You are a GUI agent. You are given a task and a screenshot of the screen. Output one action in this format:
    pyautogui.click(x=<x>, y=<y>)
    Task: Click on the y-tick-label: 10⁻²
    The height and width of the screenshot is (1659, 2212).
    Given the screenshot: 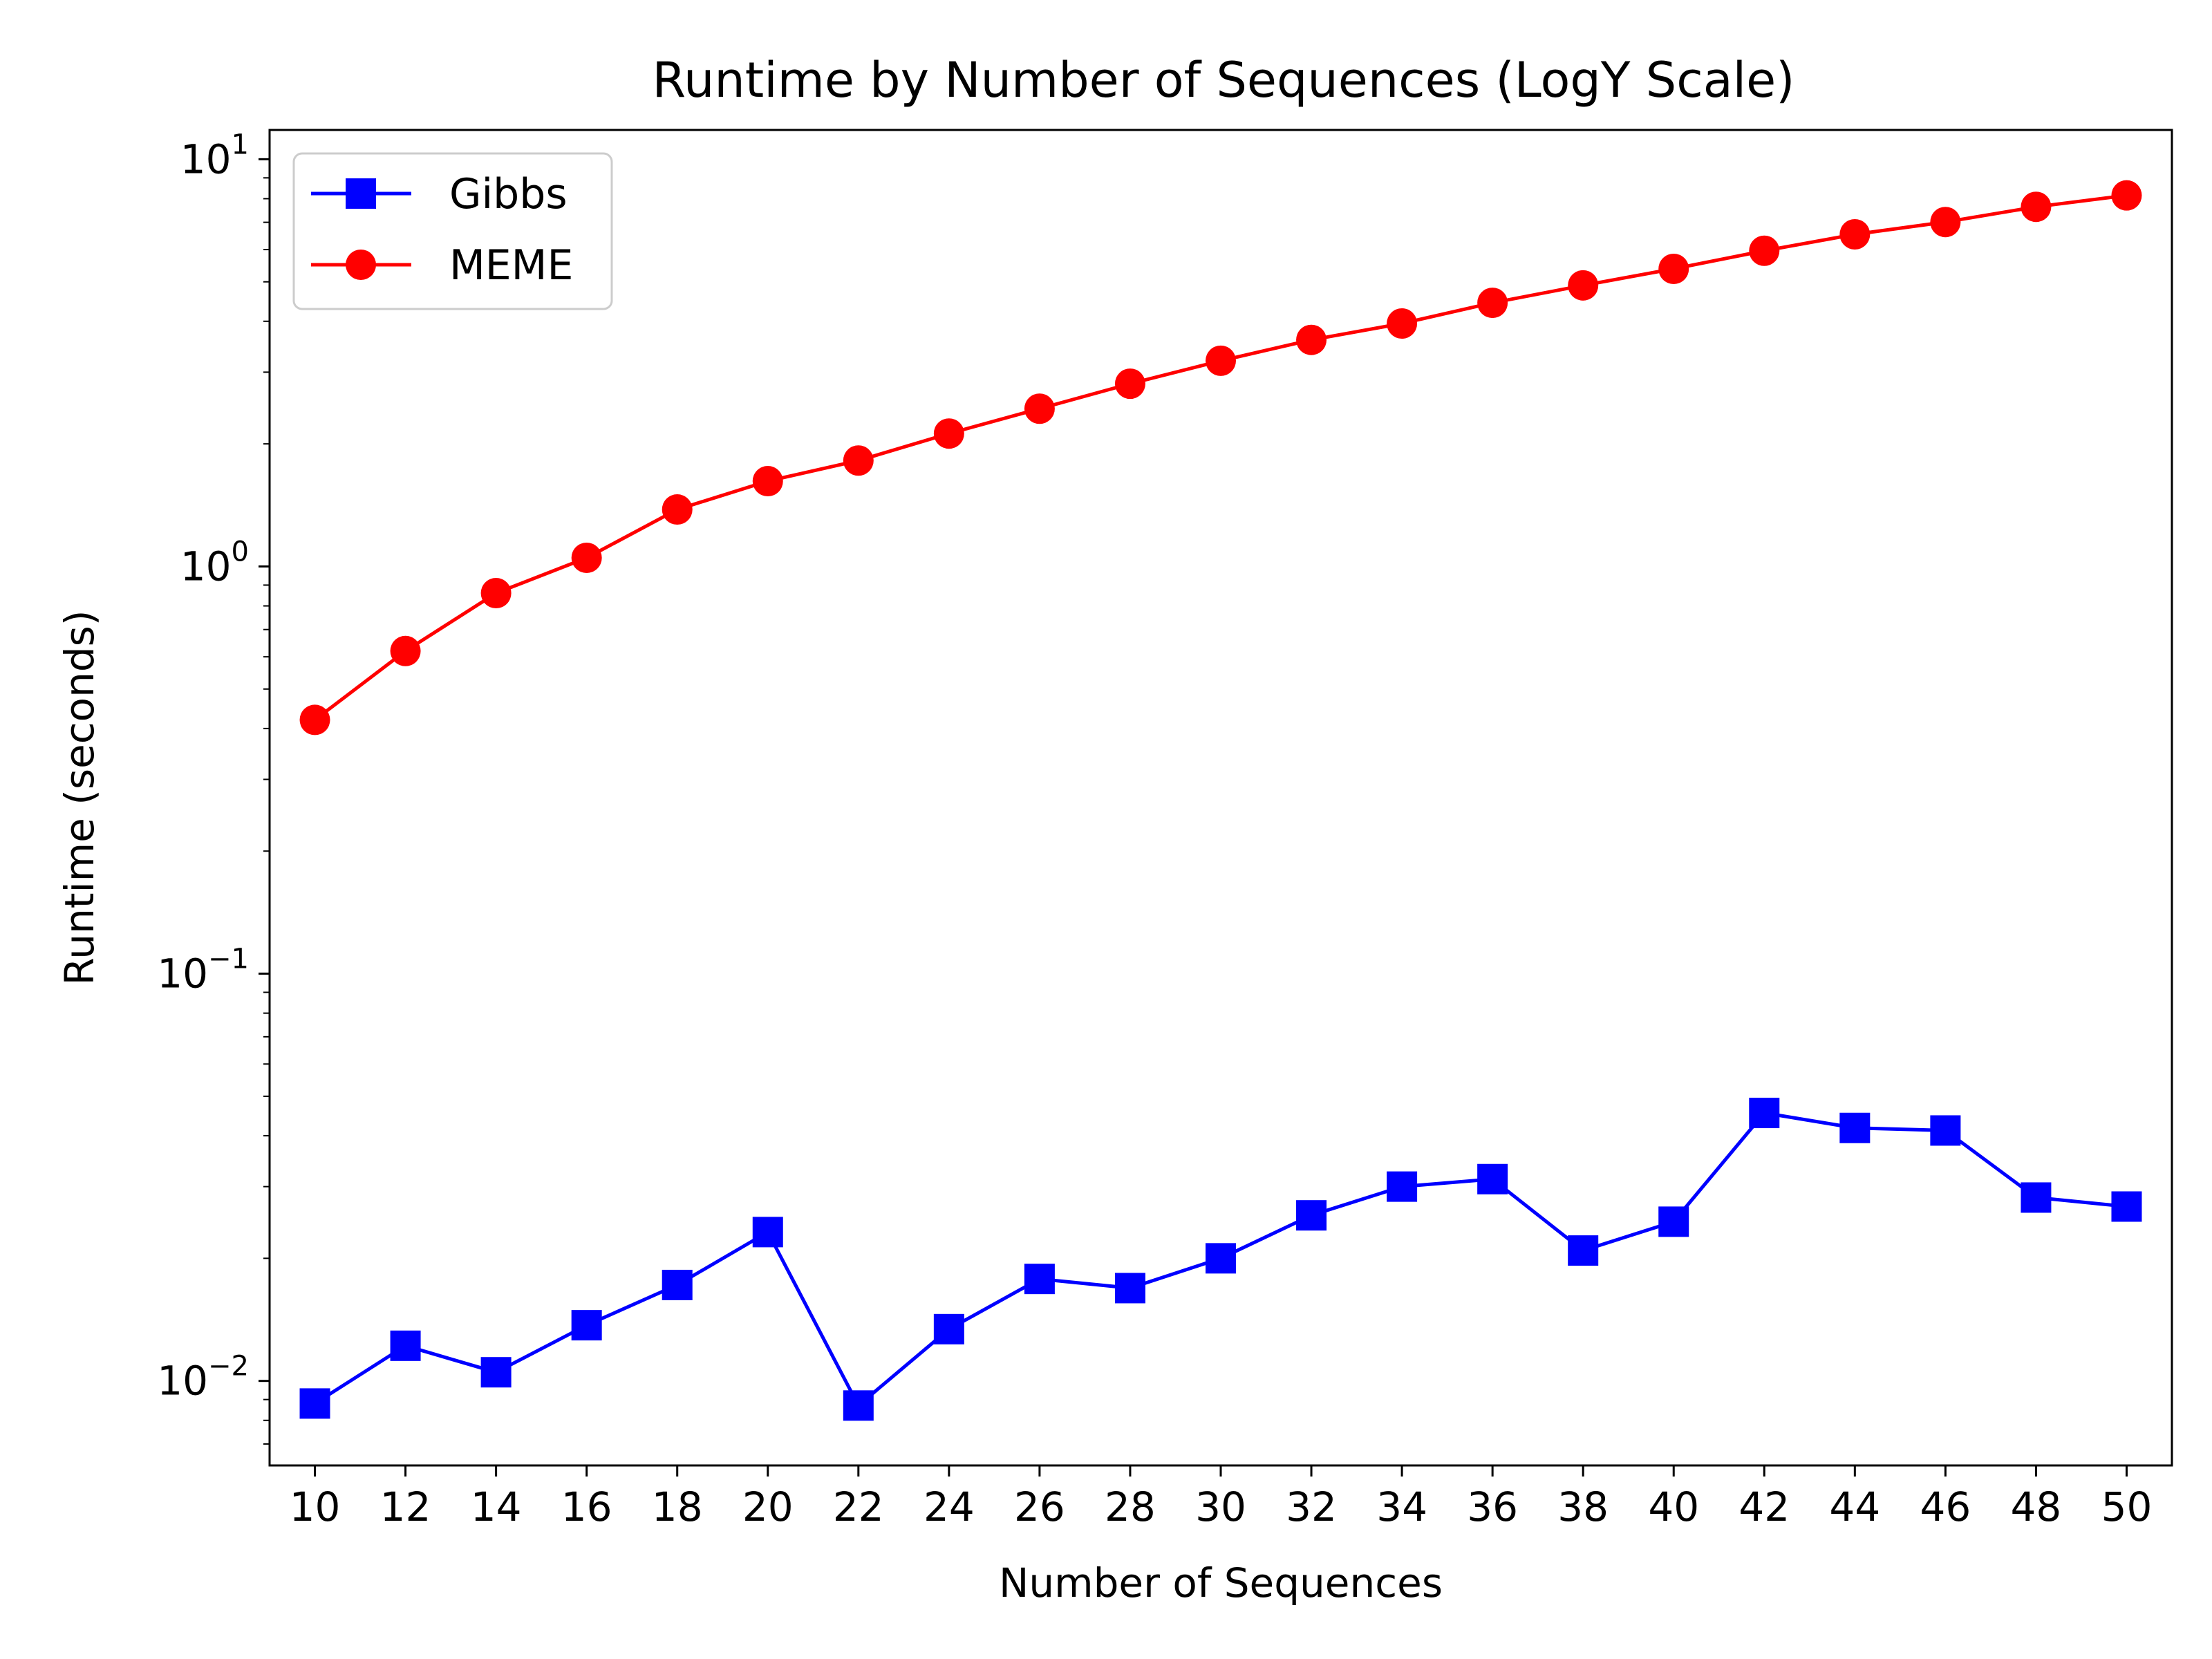 What is the action you would take?
    pyautogui.click(x=203, y=1378)
    